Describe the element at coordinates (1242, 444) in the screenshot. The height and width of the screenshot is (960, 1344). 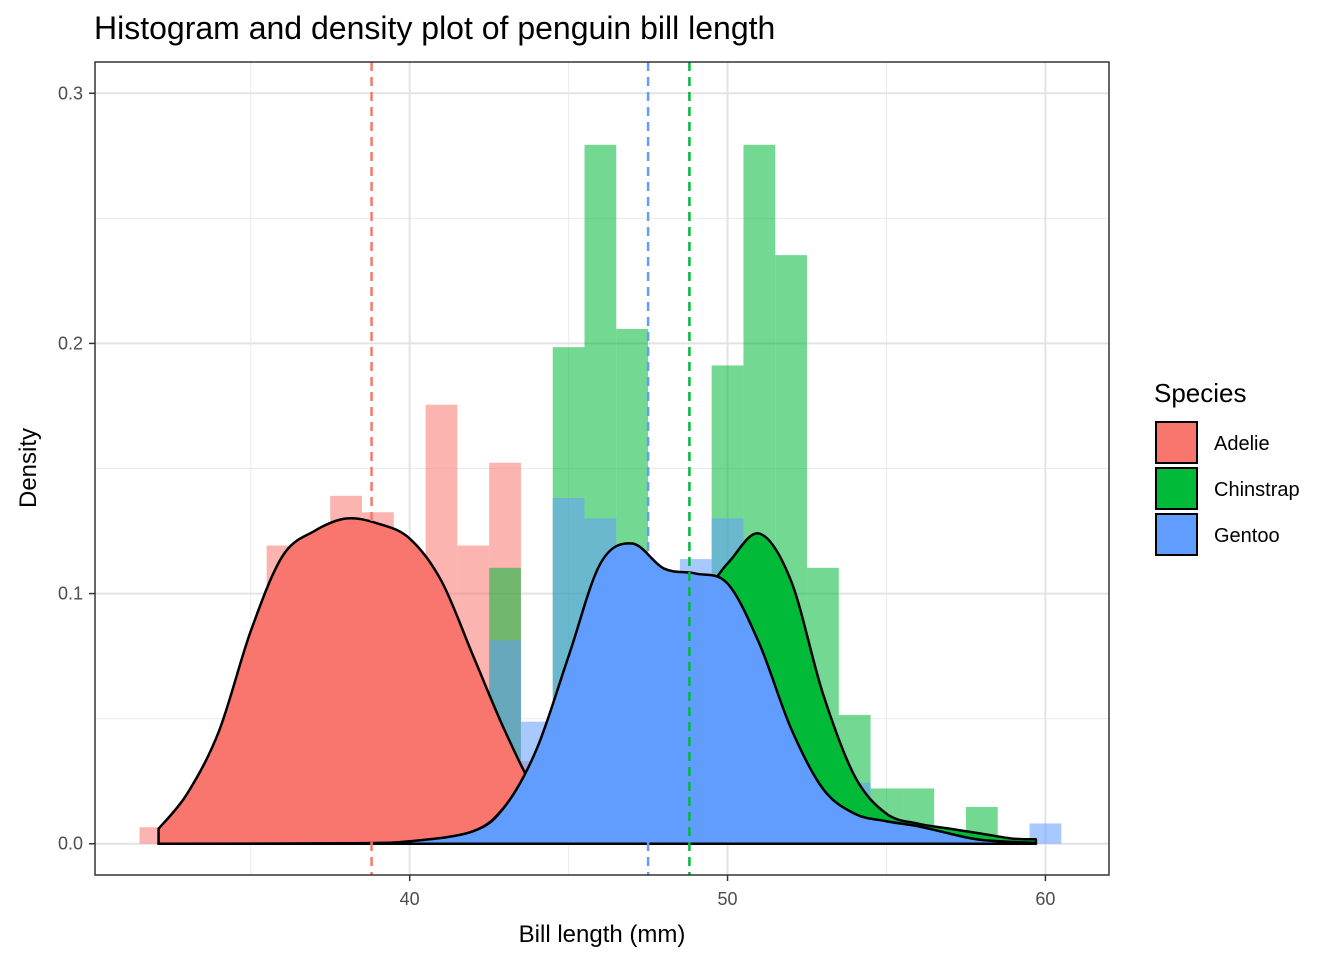
I see `legend-label-adelie: Adelie` at that location.